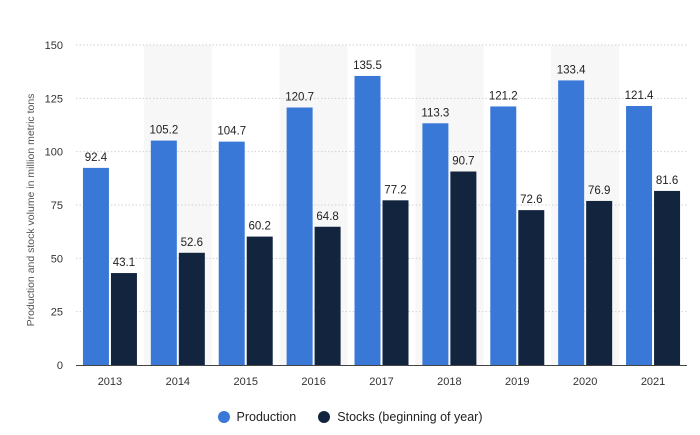 The width and height of the screenshot is (700, 435). Describe the element at coordinates (266, 417) in the screenshot. I see `legend-label-production: Production` at that location.